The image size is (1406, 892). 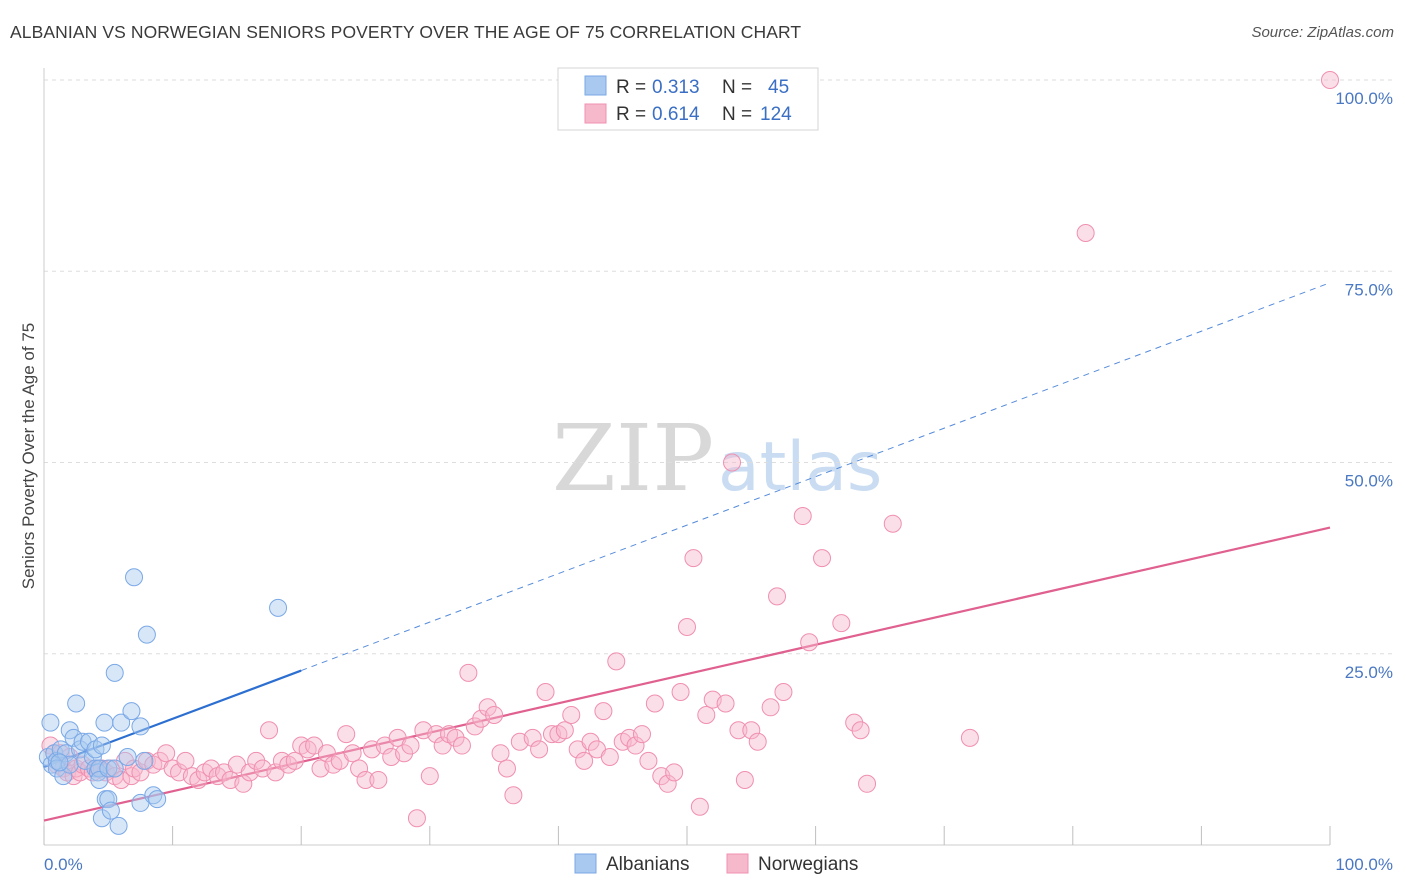 What do you see at coordinates (585, 863) in the screenshot?
I see `bottom-legend-swatch-albanians` at bounding box center [585, 863].